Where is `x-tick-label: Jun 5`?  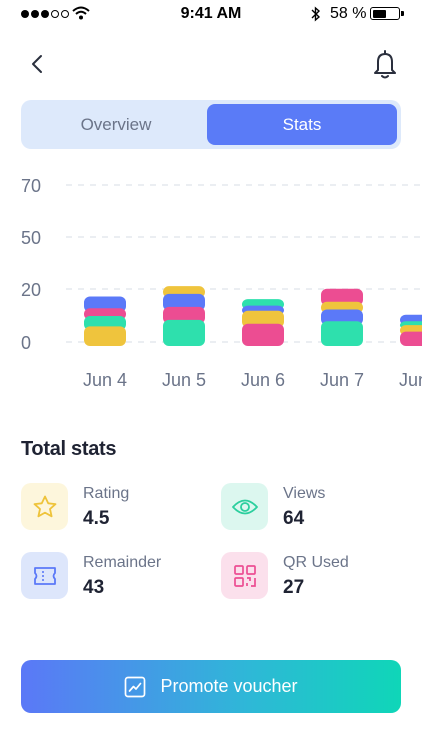
x-tick-label: Jun 5 is located at coordinates (184, 380).